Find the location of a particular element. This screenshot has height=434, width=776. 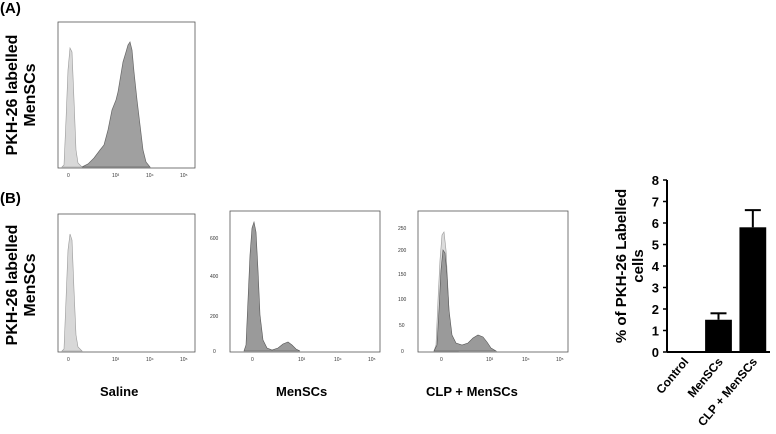

bar-chart-ytick-label-3: 3 is located at coordinates (655, 288).